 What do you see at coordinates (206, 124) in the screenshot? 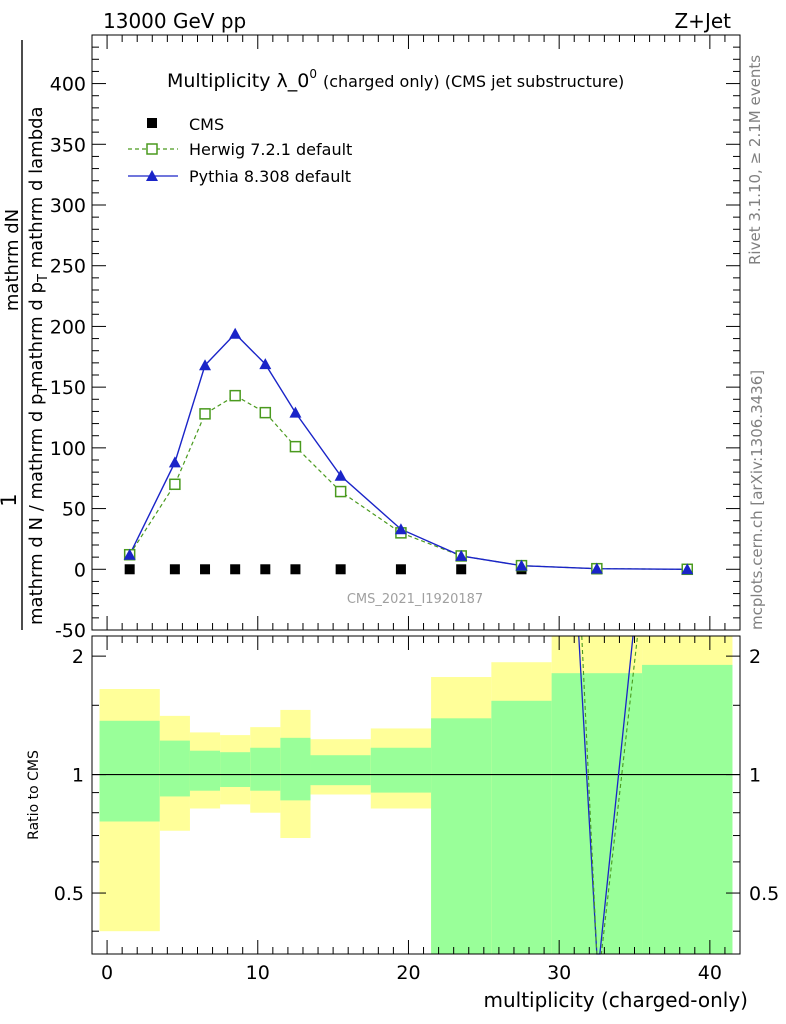
I see `legend-cms-label: CMS` at bounding box center [206, 124].